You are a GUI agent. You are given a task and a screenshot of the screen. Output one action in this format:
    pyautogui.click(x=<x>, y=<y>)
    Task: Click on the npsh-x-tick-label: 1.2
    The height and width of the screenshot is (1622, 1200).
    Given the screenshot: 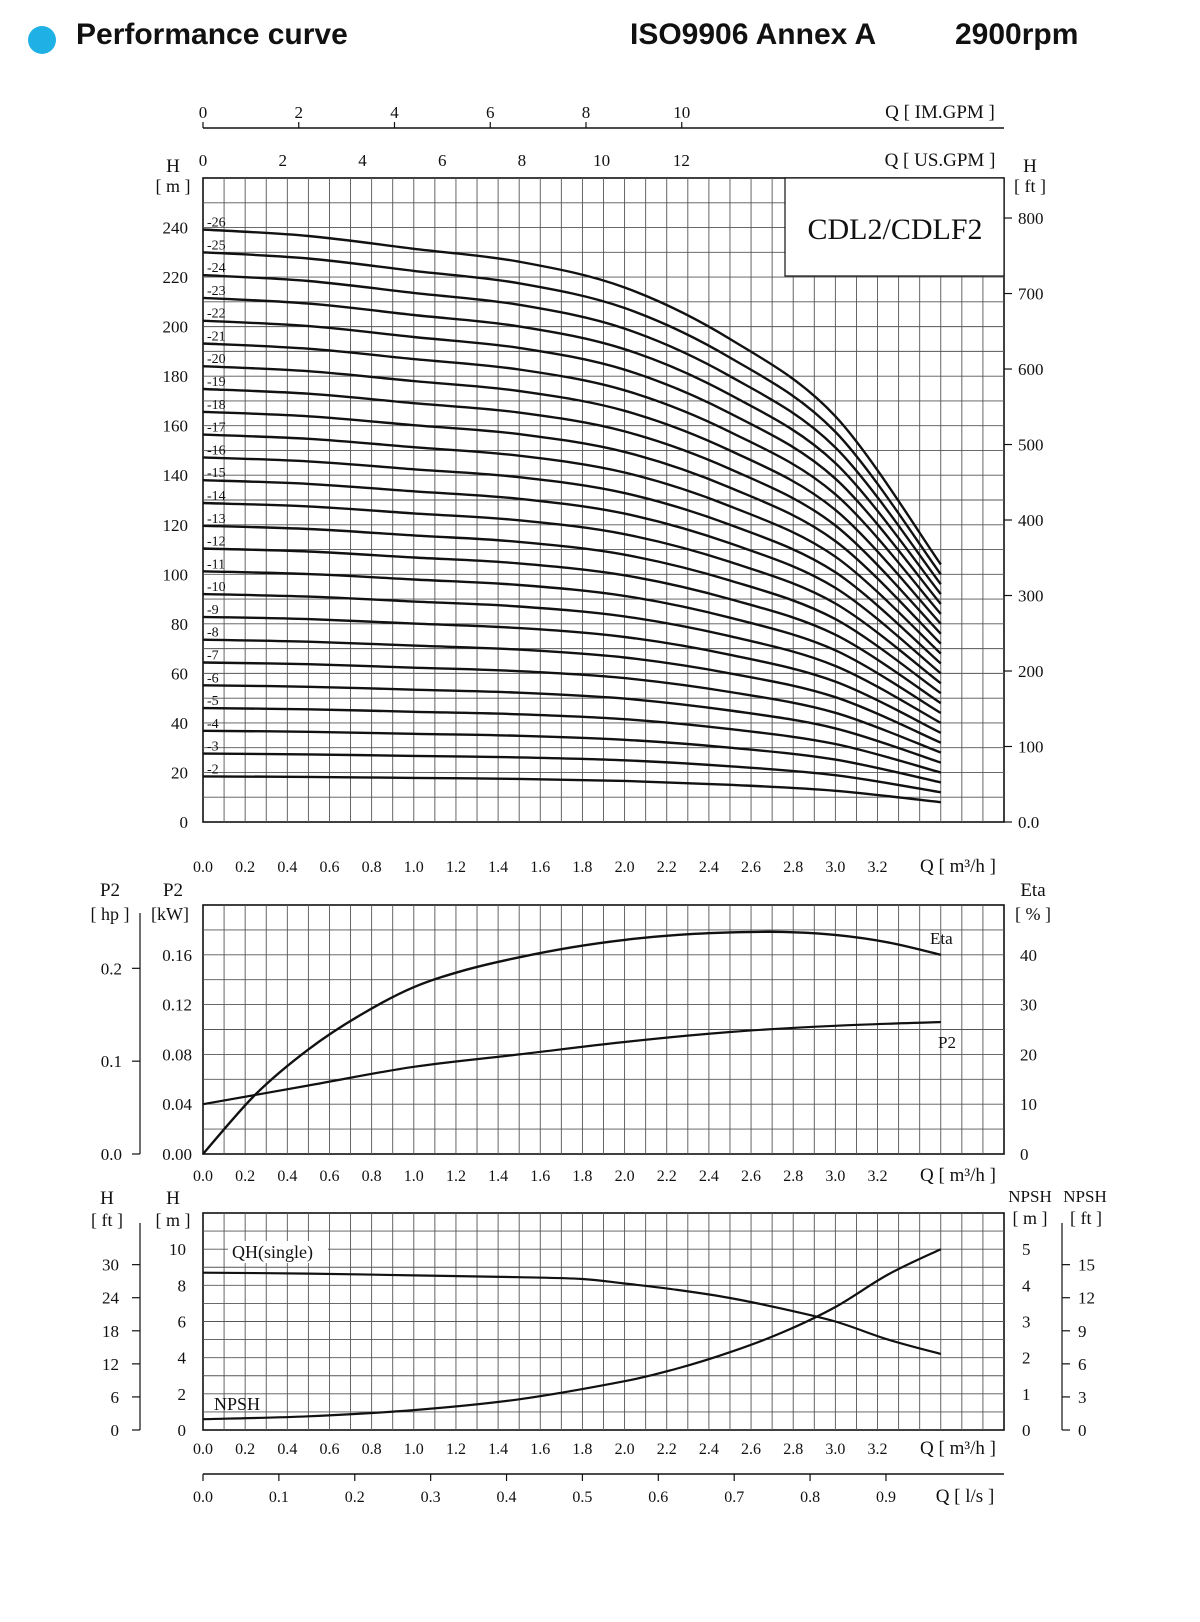 What is the action you would take?
    pyautogui.click(x=456, y=1449)
    